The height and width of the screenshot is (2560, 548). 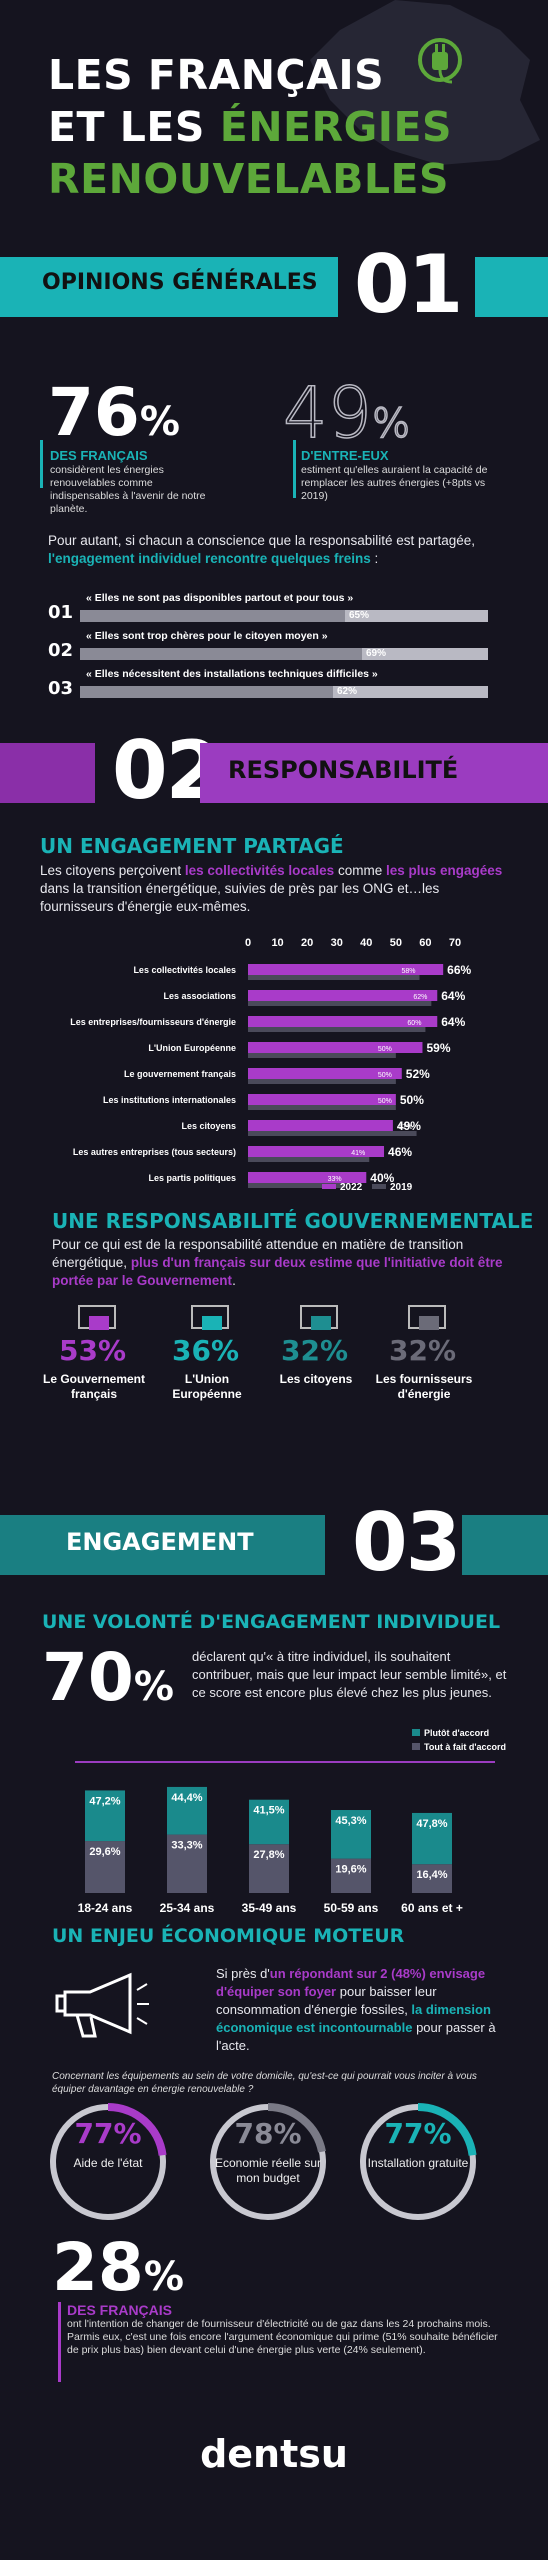 What do you see at coordinates (61, 612) in the screenshot?
I see `brake-number: 01` at bounding box center [61, 612].